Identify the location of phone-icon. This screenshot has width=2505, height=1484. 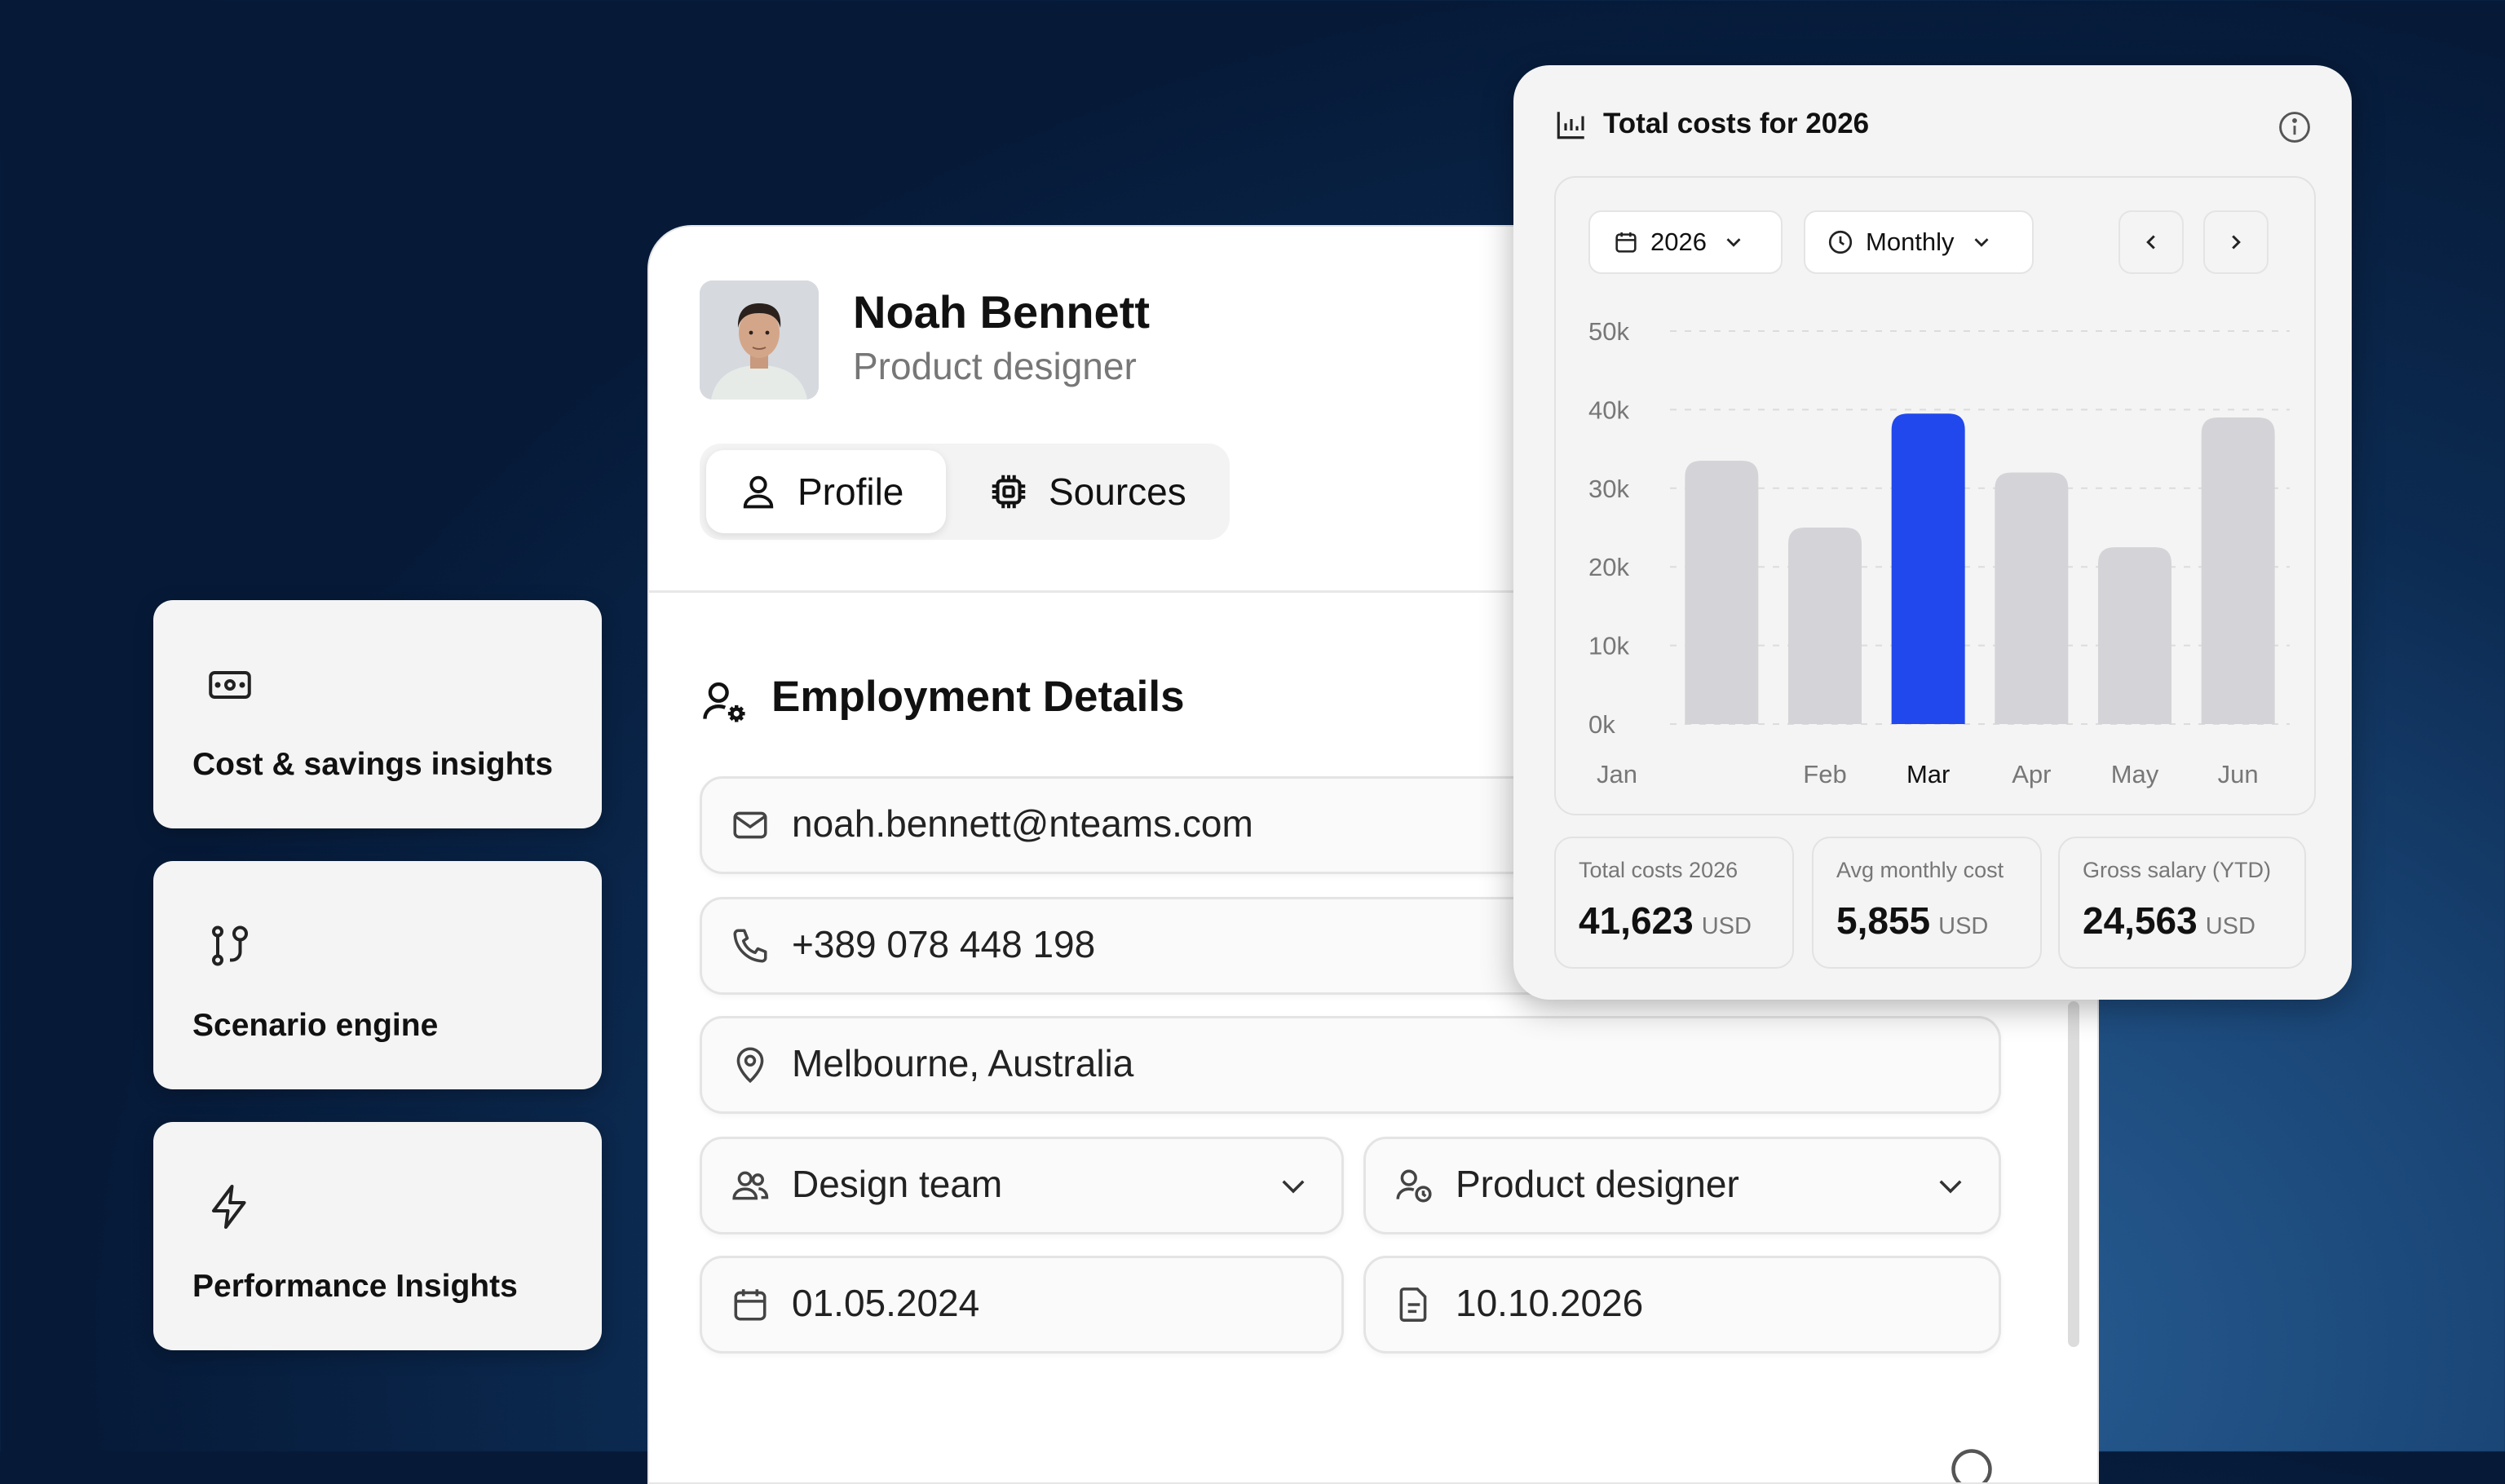
(750, 945).